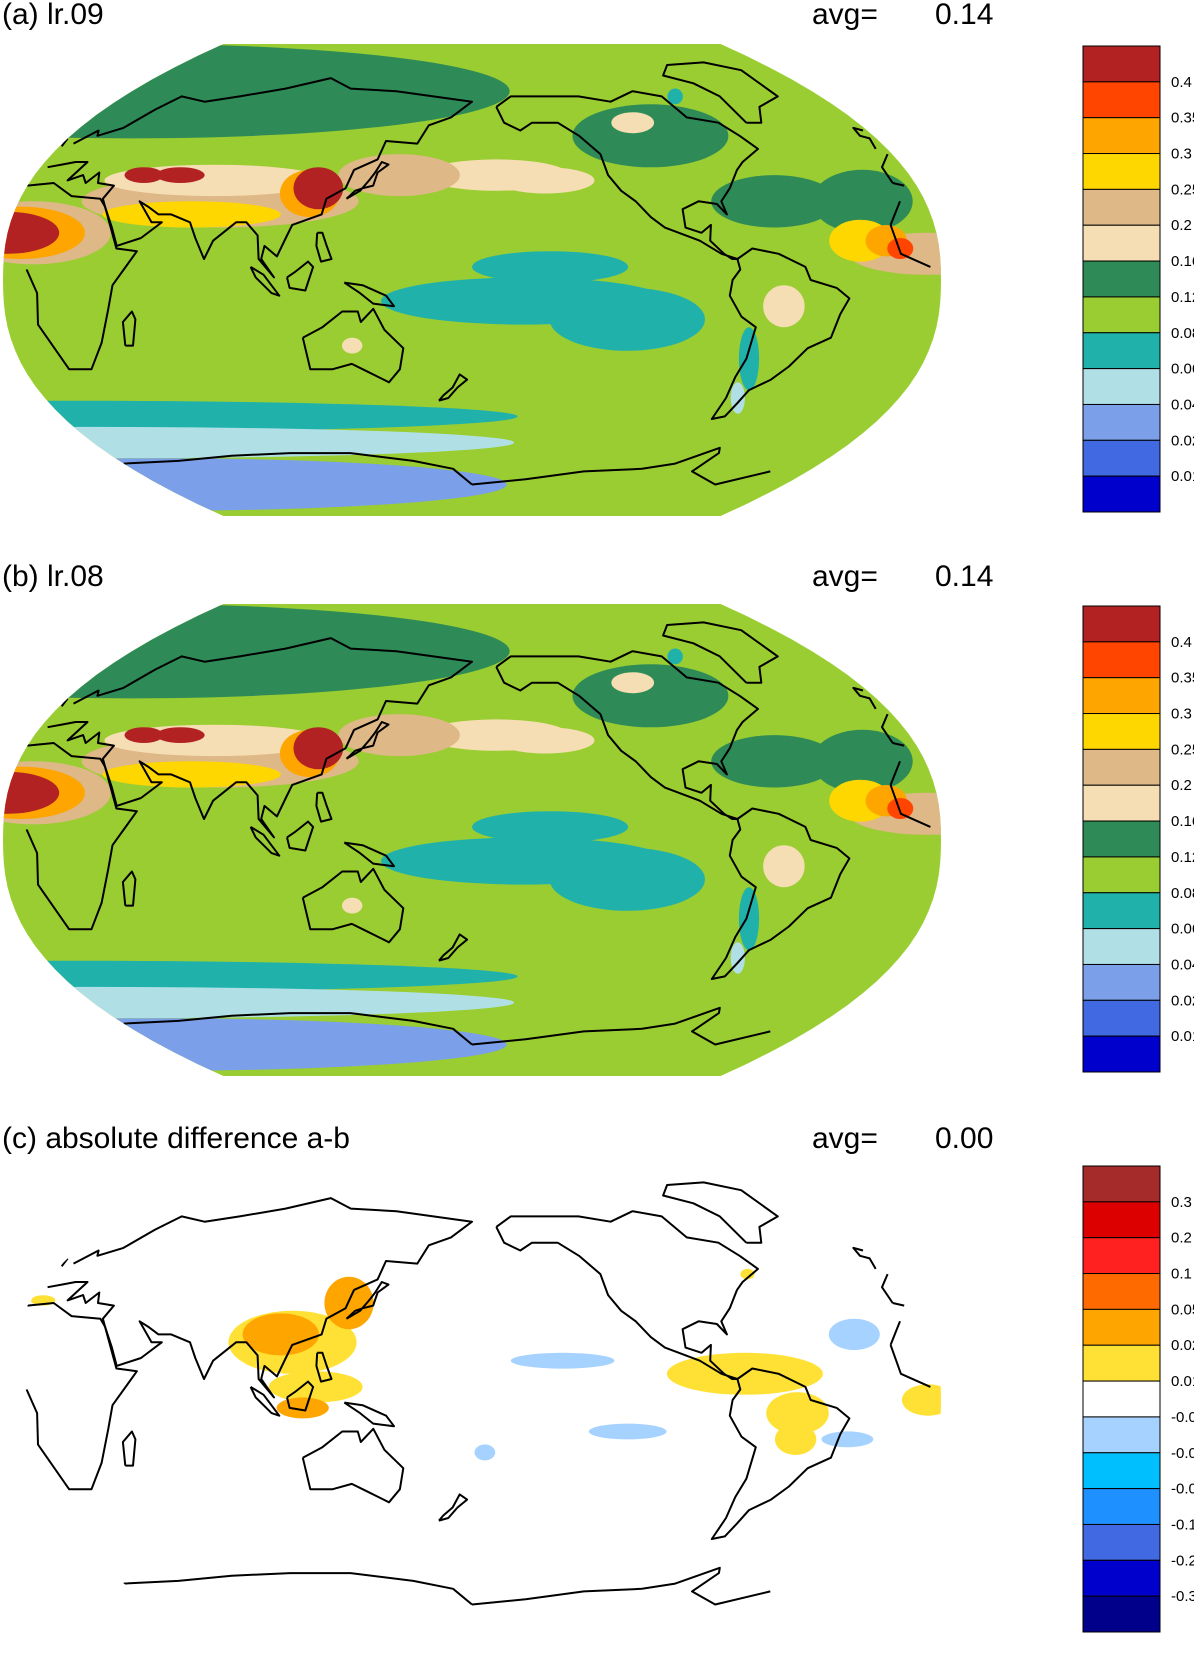  I want to click on coastline-sumatra, so click(265, 841).